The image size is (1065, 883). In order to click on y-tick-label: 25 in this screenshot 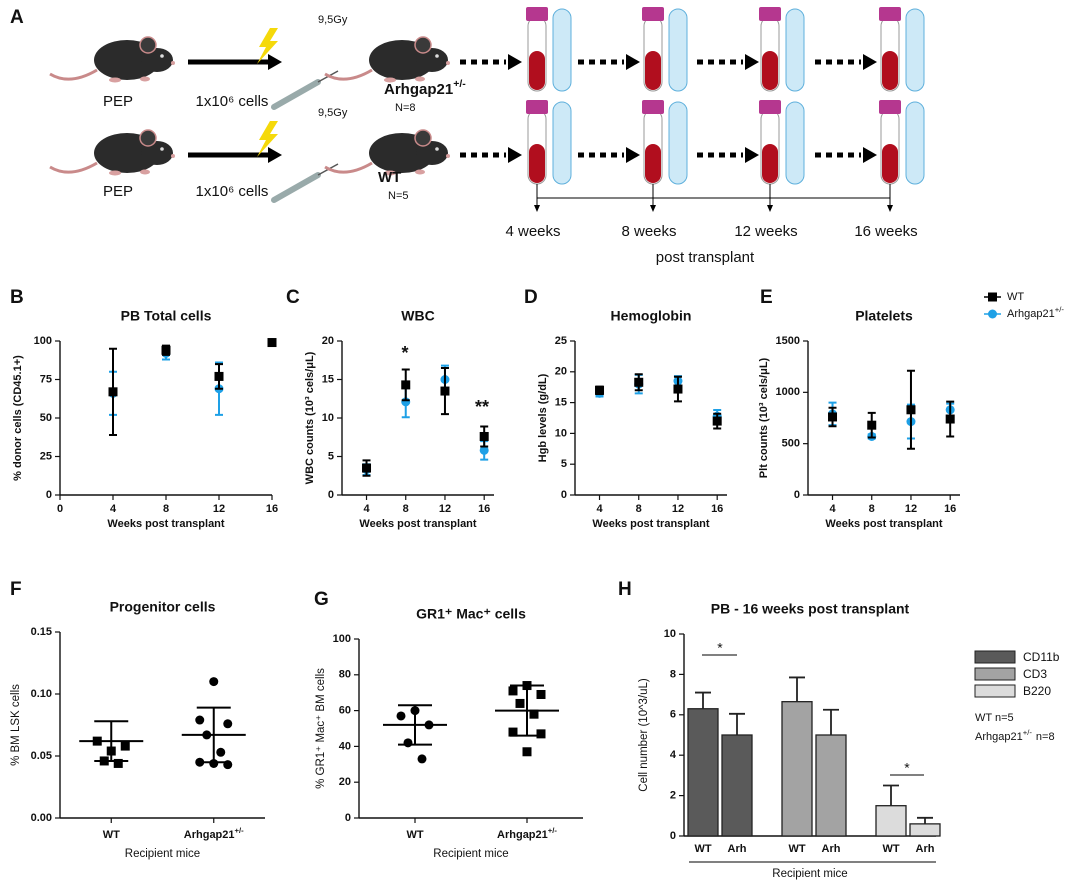, I will do `click(46, 456)`.